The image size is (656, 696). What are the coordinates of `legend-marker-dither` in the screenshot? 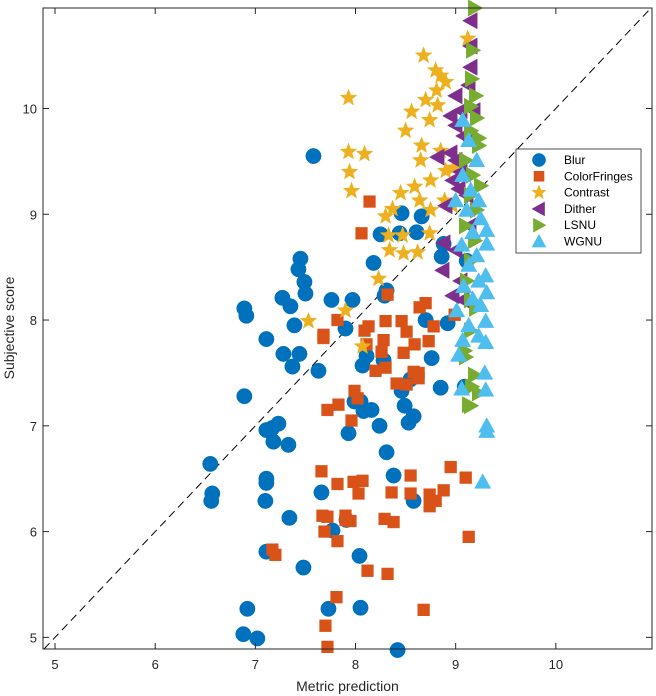 It's located at (538, 209).